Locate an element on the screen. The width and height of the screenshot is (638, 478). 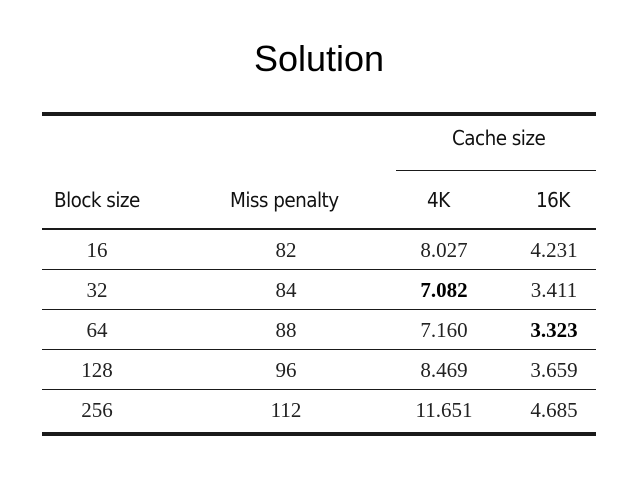
cache-16k-cell: 3.411 is located at coordinates (554, 290).